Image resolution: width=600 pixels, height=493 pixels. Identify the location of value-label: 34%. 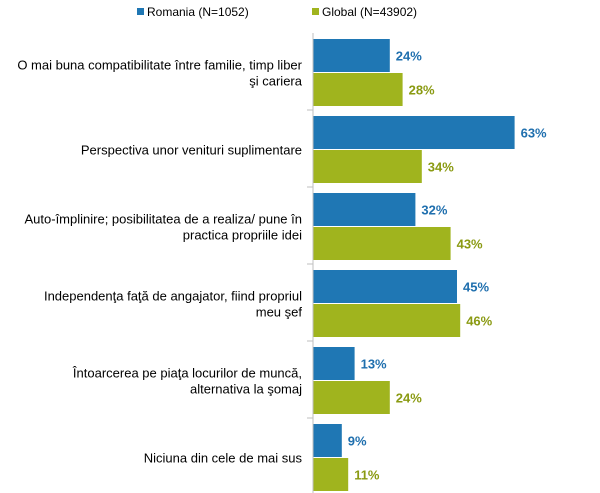
(441, 167).